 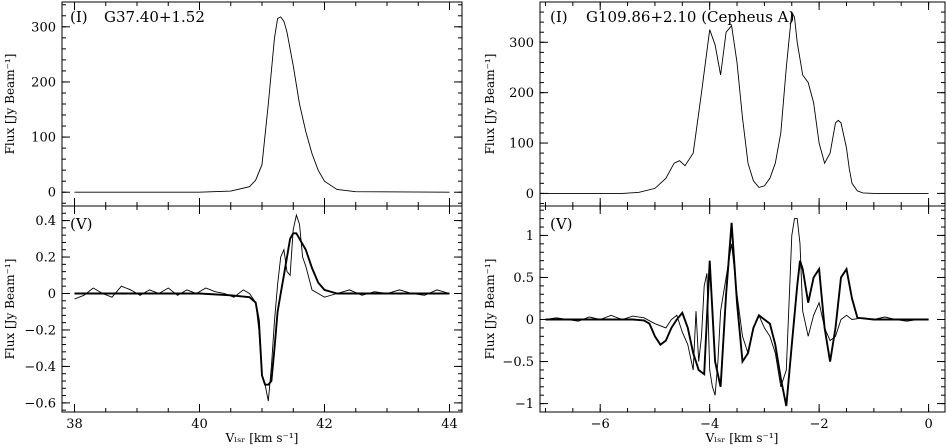 I want to click on series-line-thick, so click(x=262, y=309).